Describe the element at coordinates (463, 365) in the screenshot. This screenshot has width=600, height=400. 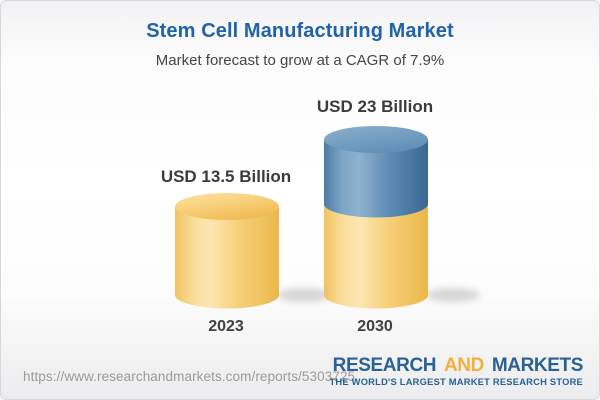
I see `logo-word-and: AND` at that location.